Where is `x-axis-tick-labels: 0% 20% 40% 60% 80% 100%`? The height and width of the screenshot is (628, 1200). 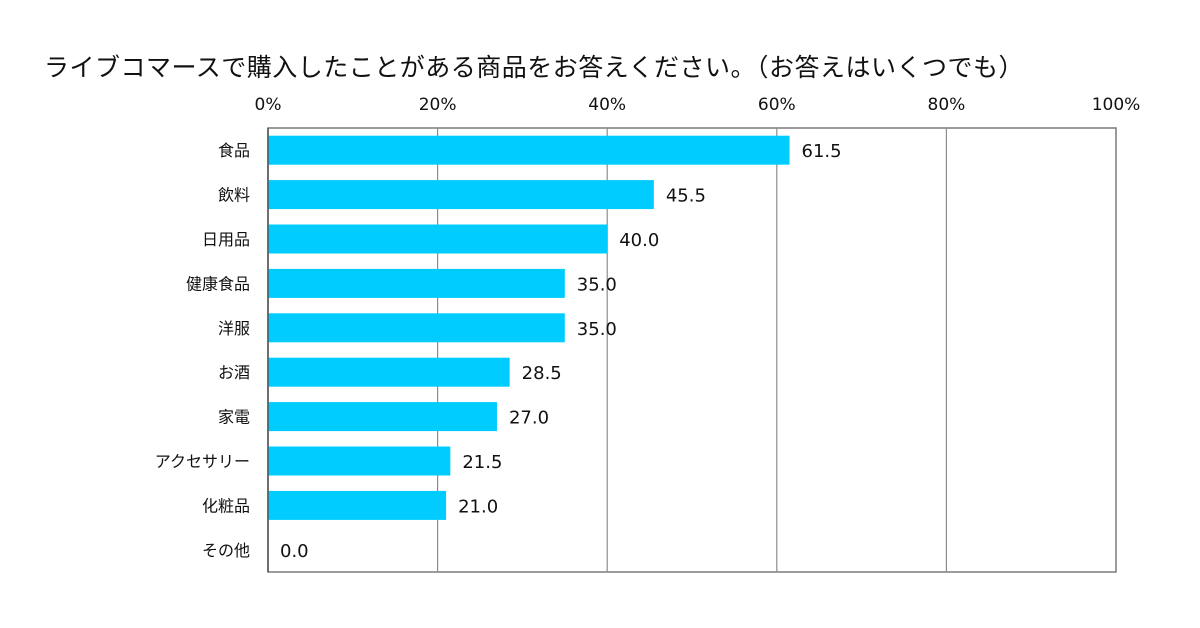
x-axis-tick-labels: 0% 20% 40% 60% 80% 100% is located at coordinates (698, 105).